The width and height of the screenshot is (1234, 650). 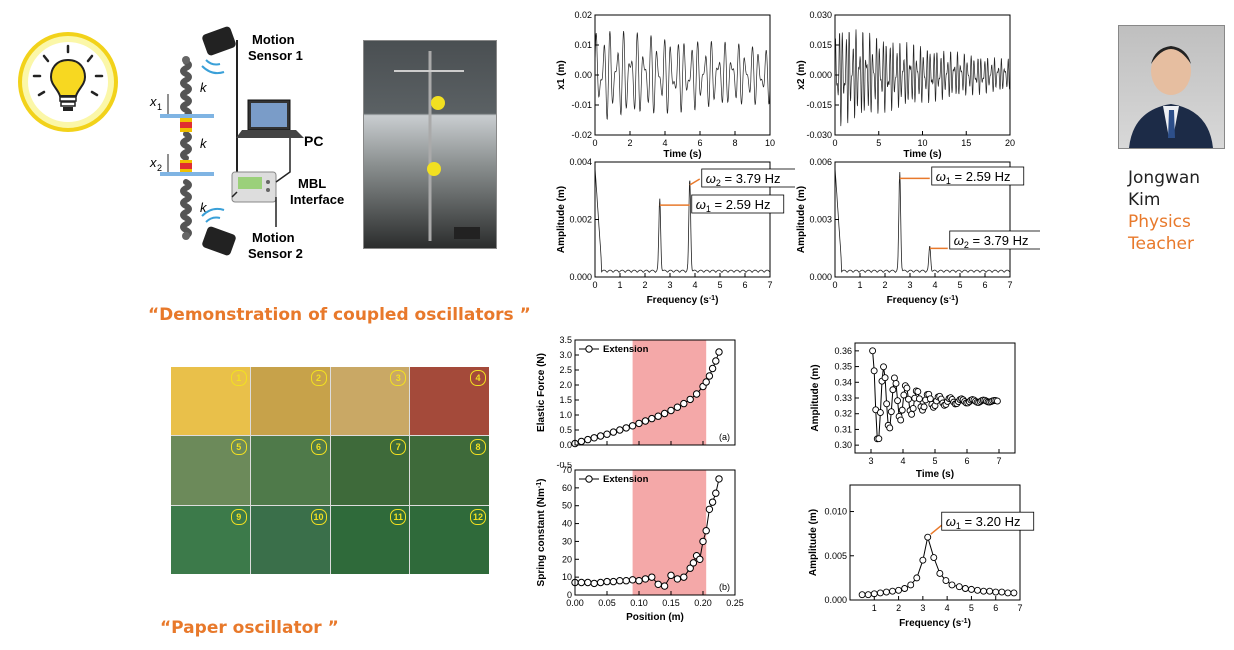 I want to click on y-tick-label: 0.003, so click(x=820, y=220).